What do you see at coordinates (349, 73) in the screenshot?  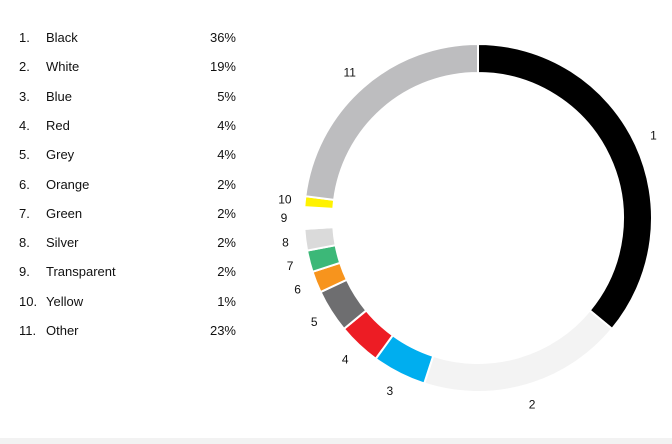 I see `slice-number-label: 11` at bounding box center [349, 73].